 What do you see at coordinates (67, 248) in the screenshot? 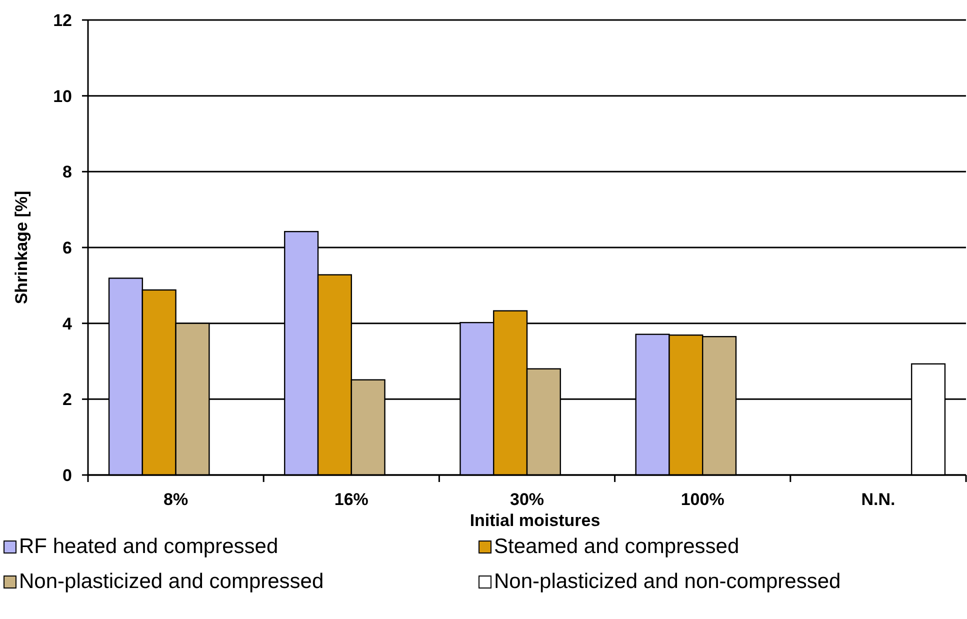
I see `y-tick-label: 6` at bounding box center [67, 248].